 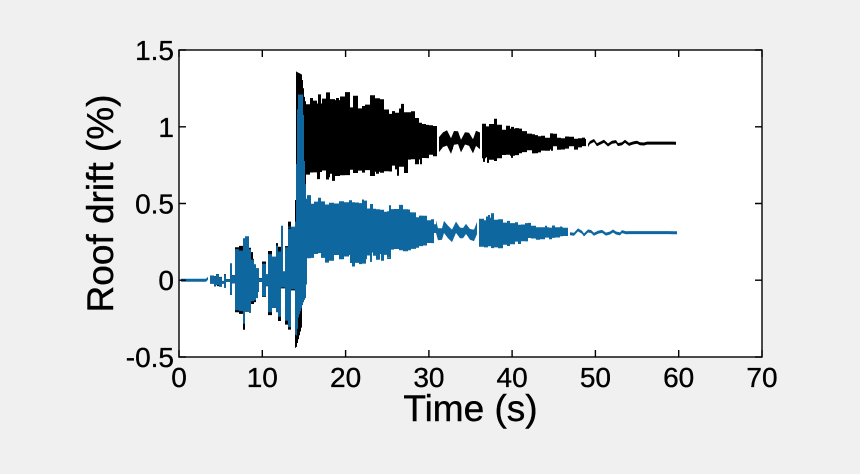 I want to click on svg-text: 40, so click(x=512, y=377).